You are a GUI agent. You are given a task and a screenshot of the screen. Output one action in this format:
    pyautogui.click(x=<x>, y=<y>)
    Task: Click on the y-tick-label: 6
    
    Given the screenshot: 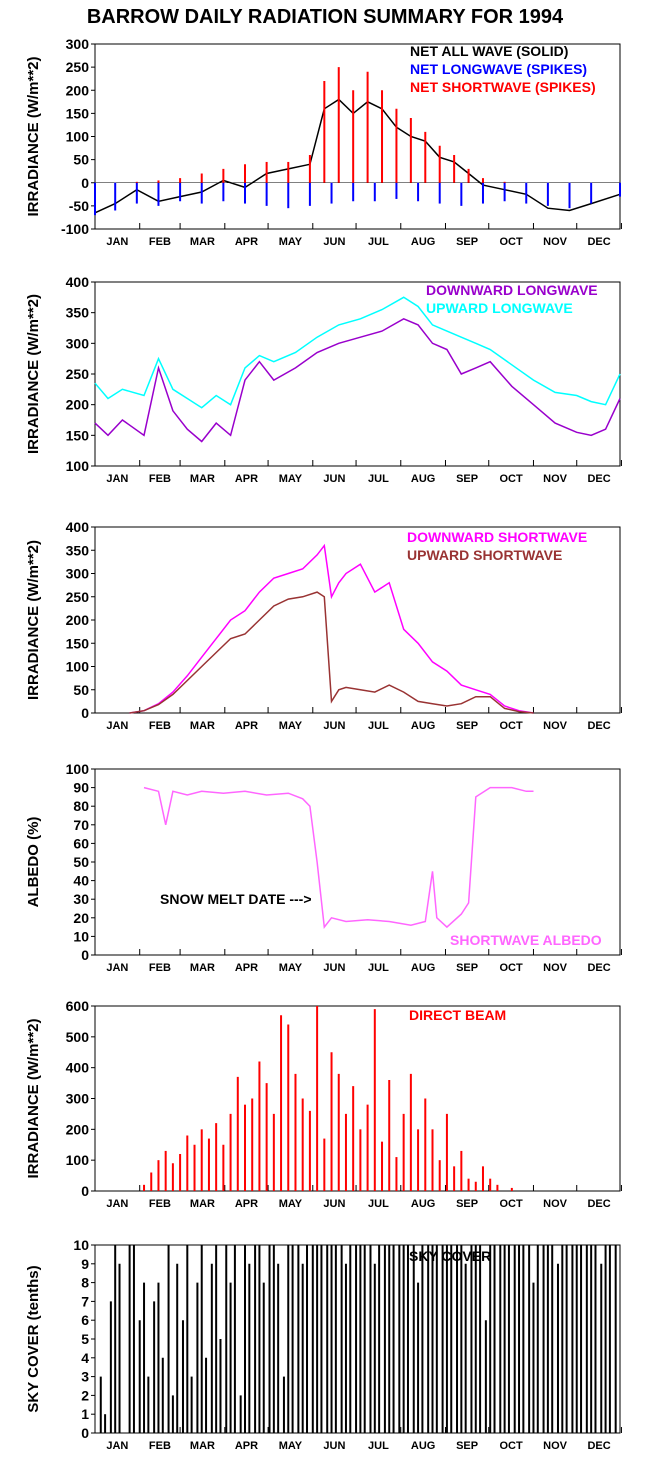 What is the action you would take?
    pyautogui.click(x=85, y=1320)
    